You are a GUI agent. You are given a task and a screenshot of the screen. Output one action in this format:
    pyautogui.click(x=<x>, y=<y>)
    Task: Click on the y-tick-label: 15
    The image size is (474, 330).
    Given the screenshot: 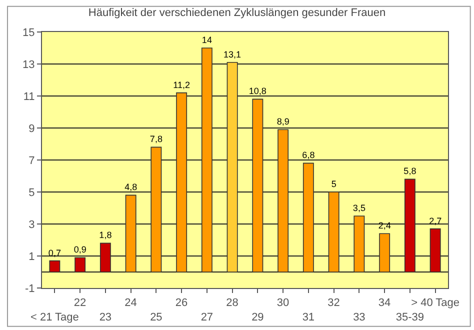 What is the action you would take?
    pyautogui.click(x=28, y=32)
    